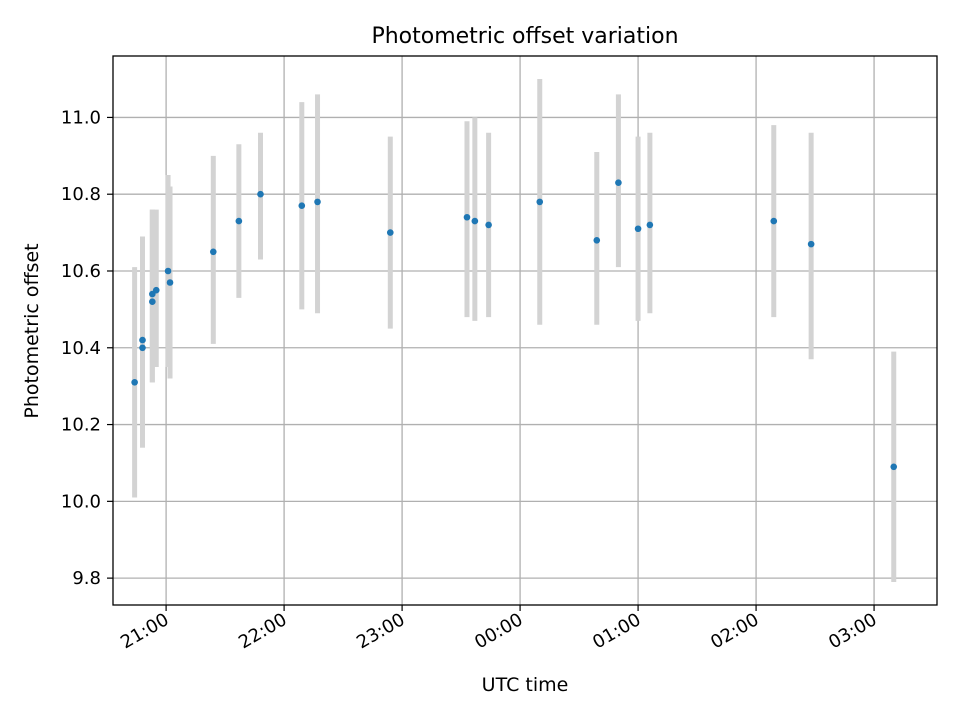  Describe the element at coordinates (32, 330) in the screenshot. I see `y-axis-label: Photometric offset` at that location.